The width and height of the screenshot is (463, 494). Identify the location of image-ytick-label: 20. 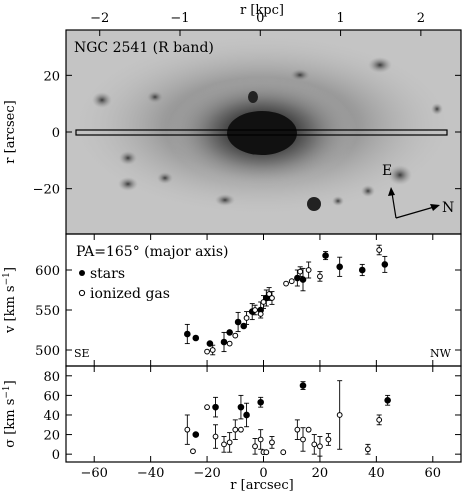
(51, 76).